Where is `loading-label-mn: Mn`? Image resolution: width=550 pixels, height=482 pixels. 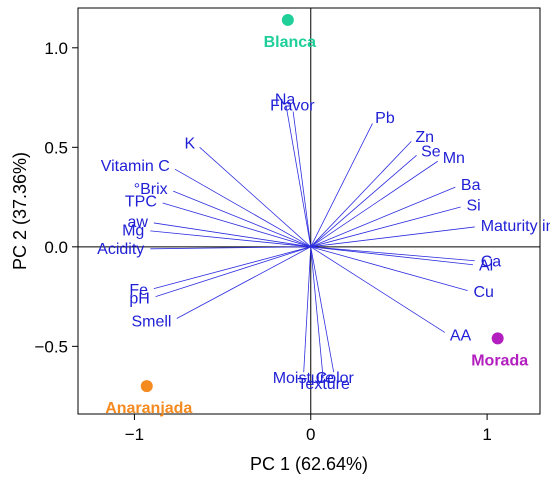 loading-label-mn: Mn is located at coordinates (454, 158).